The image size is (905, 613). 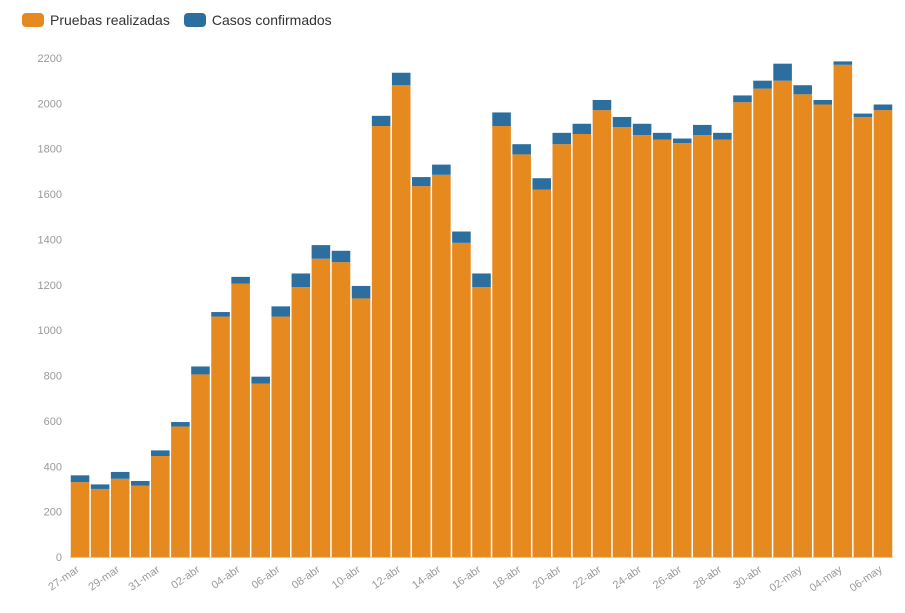 What do you see at coordinates (266, 577) in the screenshot?
I see `x-tick-label: 06-abr` at bounding box center [266, 577].